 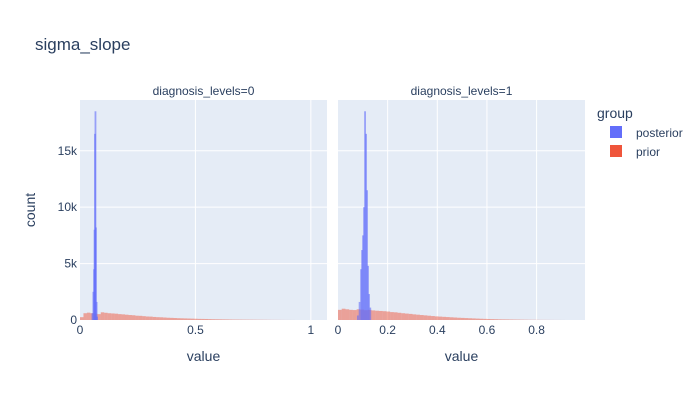 I want to click on legend: group posterior prior, so click(x=640, y=132).